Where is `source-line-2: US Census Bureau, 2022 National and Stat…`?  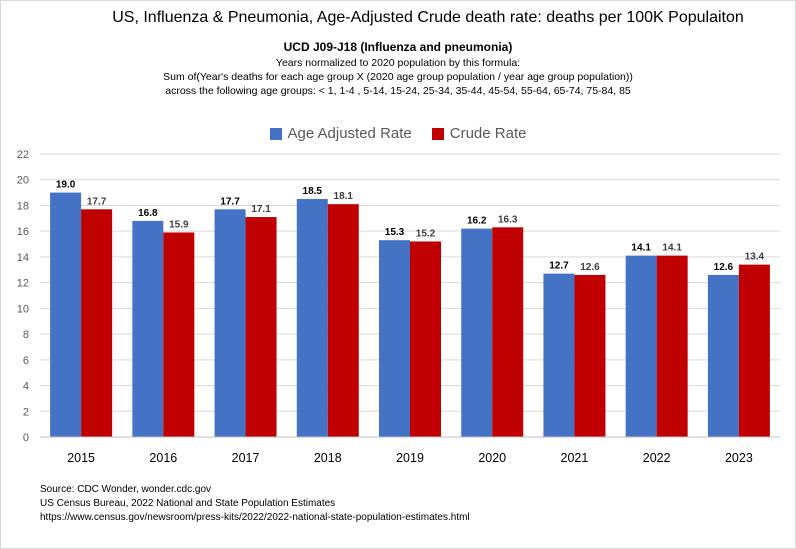 source-line-2: US Census Bureau, 2022 National and Stat… is located at coordinates (188, 503).